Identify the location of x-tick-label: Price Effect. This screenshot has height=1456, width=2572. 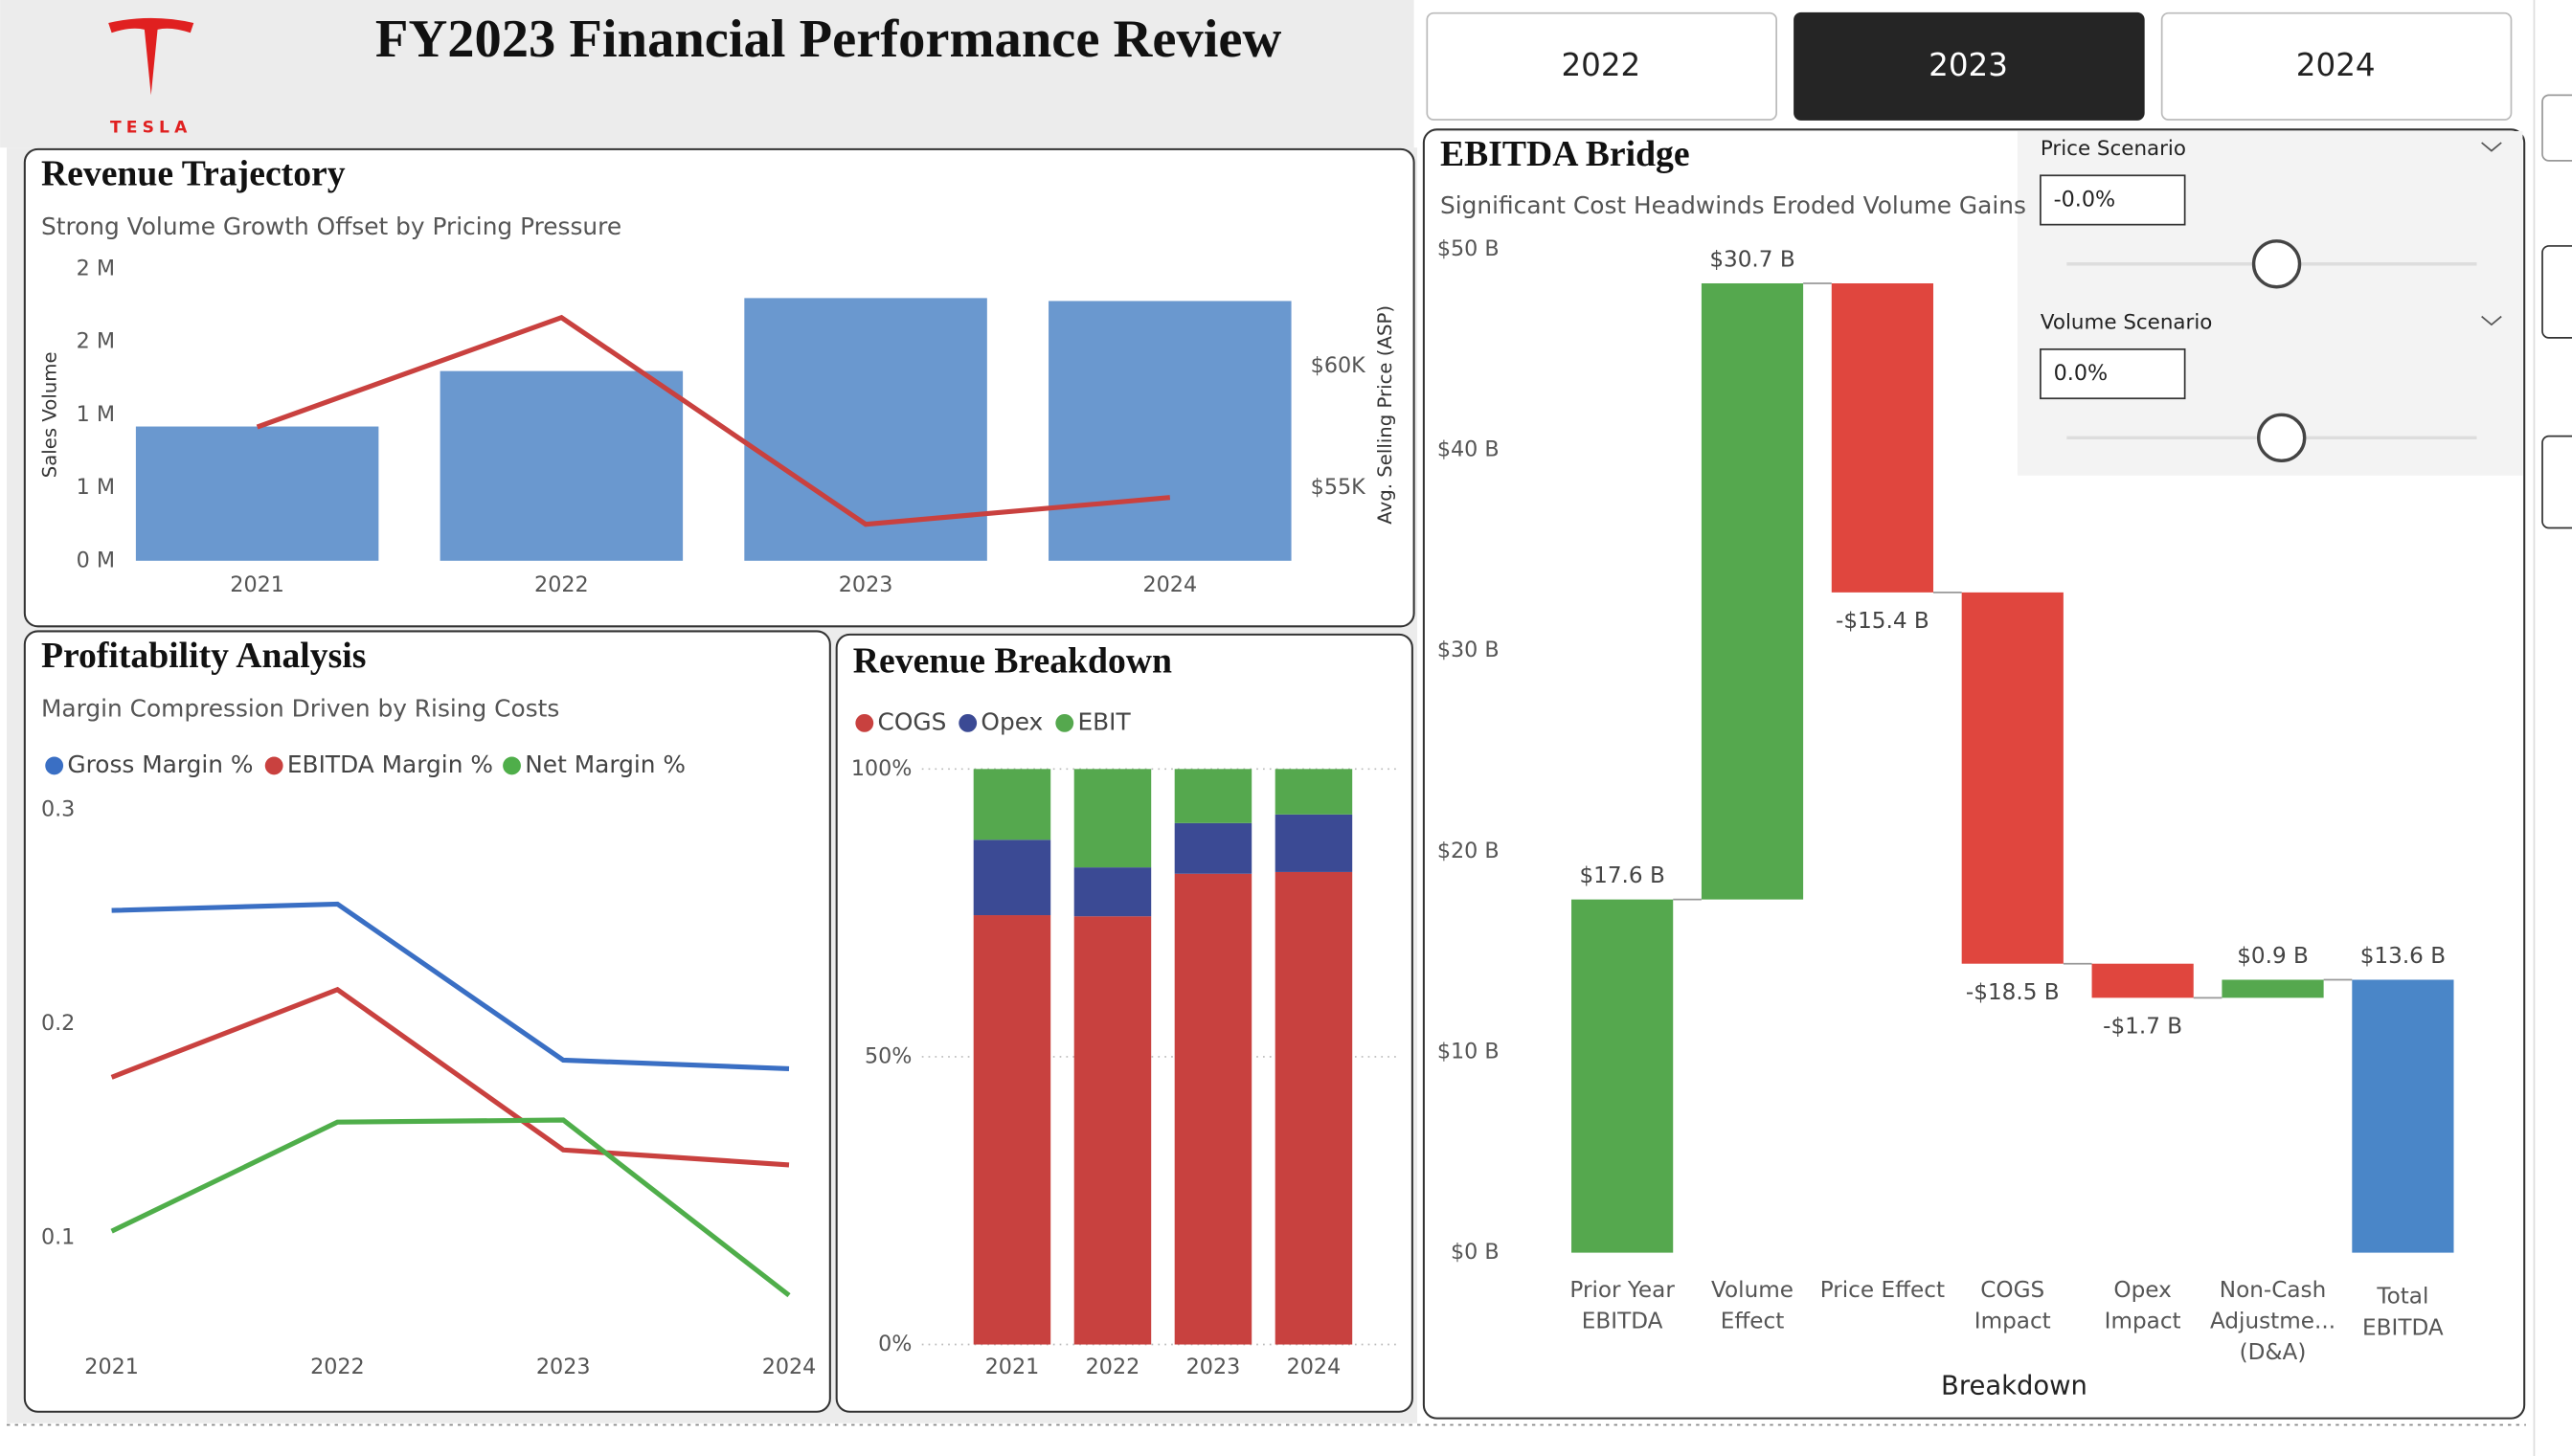
(1882, 1291).